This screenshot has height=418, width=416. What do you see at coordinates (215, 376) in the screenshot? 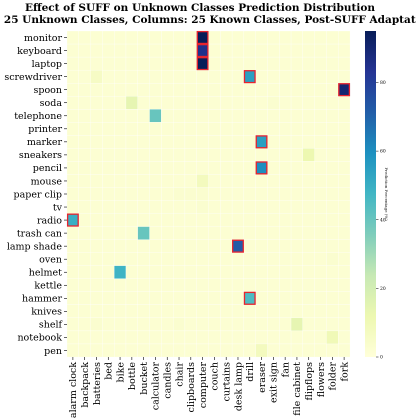
I see `column-label: couch` at bounding box center [215, 376].